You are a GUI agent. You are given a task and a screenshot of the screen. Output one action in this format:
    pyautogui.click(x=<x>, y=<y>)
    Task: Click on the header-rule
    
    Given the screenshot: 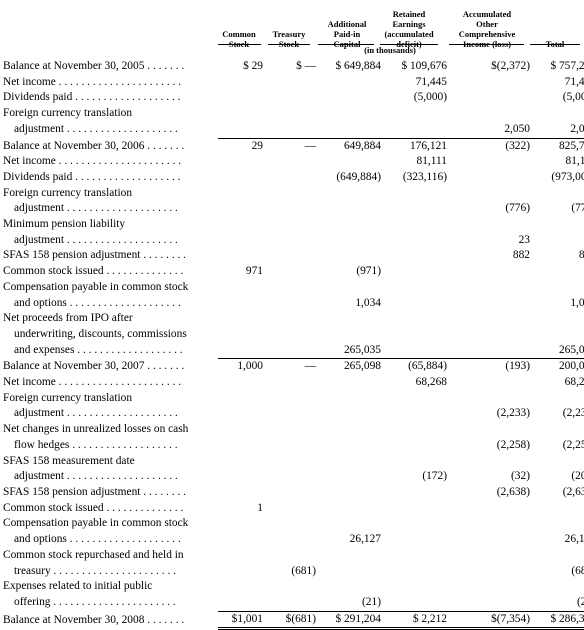 What is the action you would take?
    pyautogui.click(x=289, y=44)
    